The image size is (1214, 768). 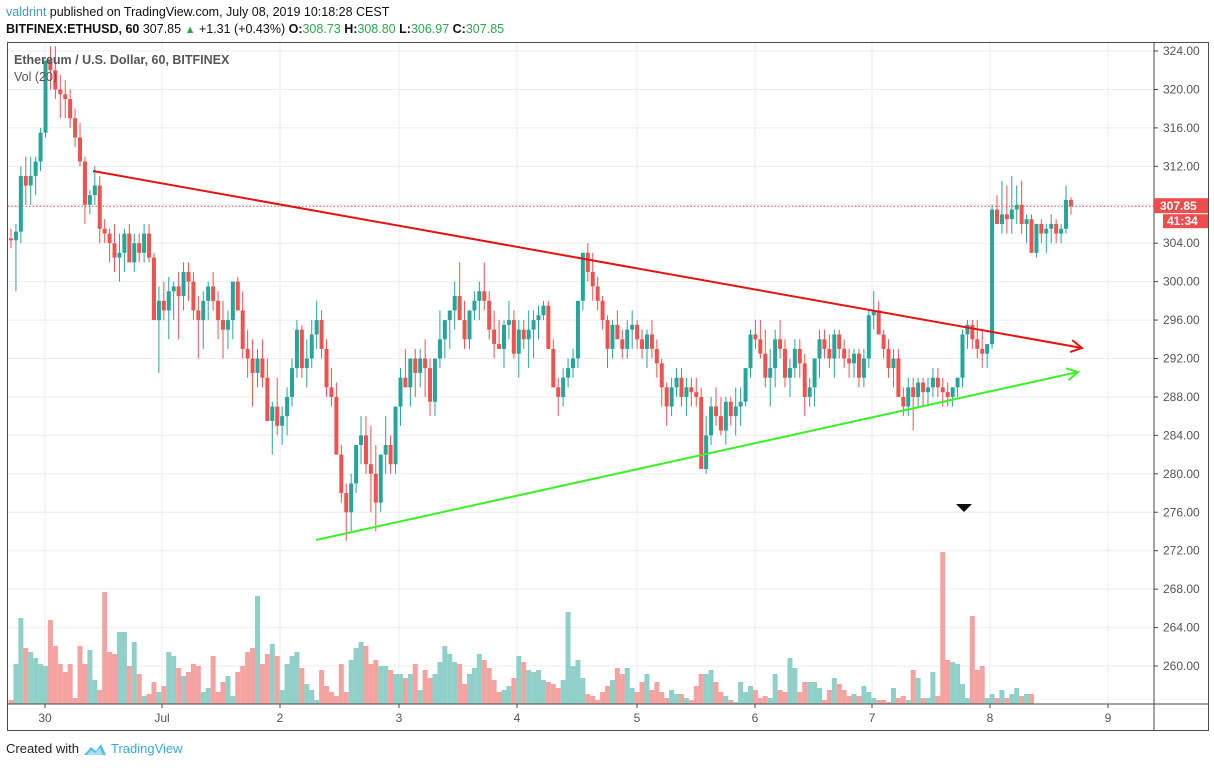 I want to click on price-tick-label: 312.00, so click(x=1181, y=166).